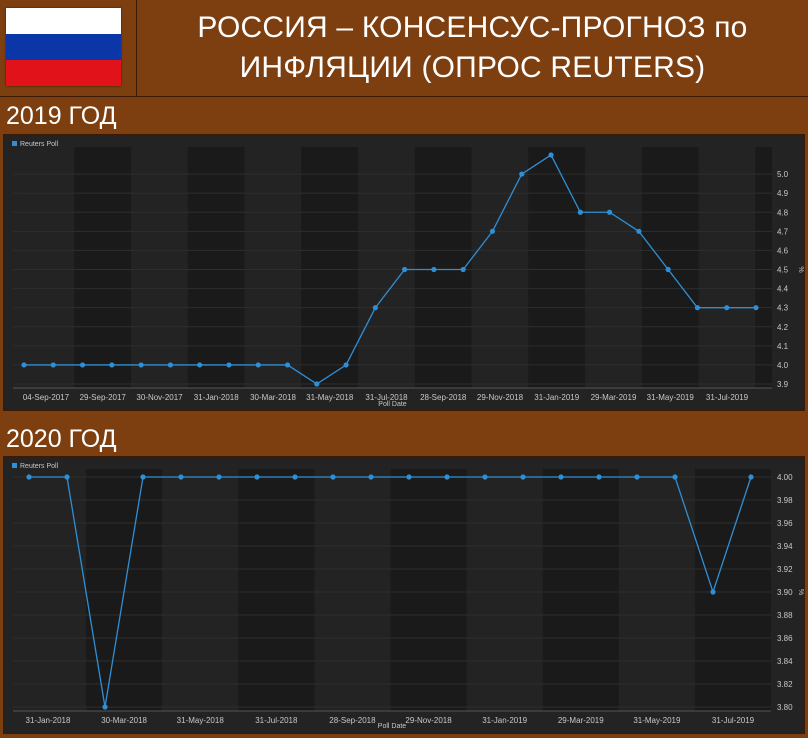 This screenshot has width=808, height=738. I want to click on flag-stripe-blue, so click(63, 47).